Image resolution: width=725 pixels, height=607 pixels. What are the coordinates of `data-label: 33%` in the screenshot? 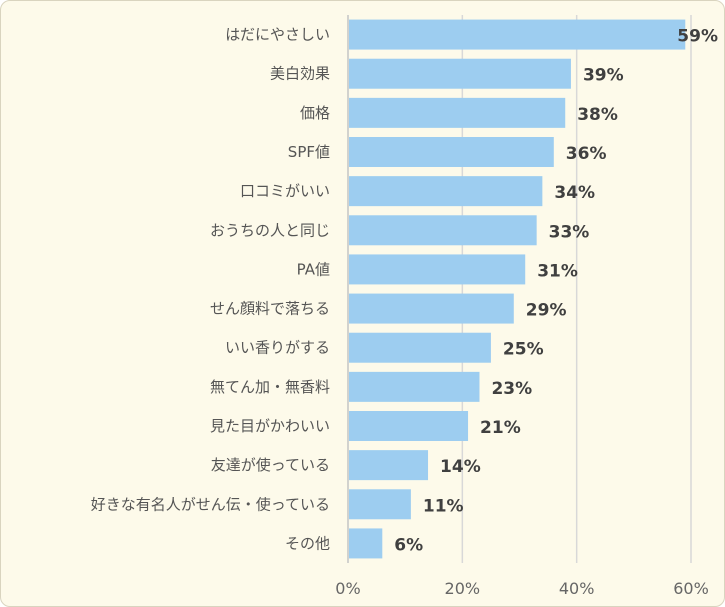 It's located at (569, 232).